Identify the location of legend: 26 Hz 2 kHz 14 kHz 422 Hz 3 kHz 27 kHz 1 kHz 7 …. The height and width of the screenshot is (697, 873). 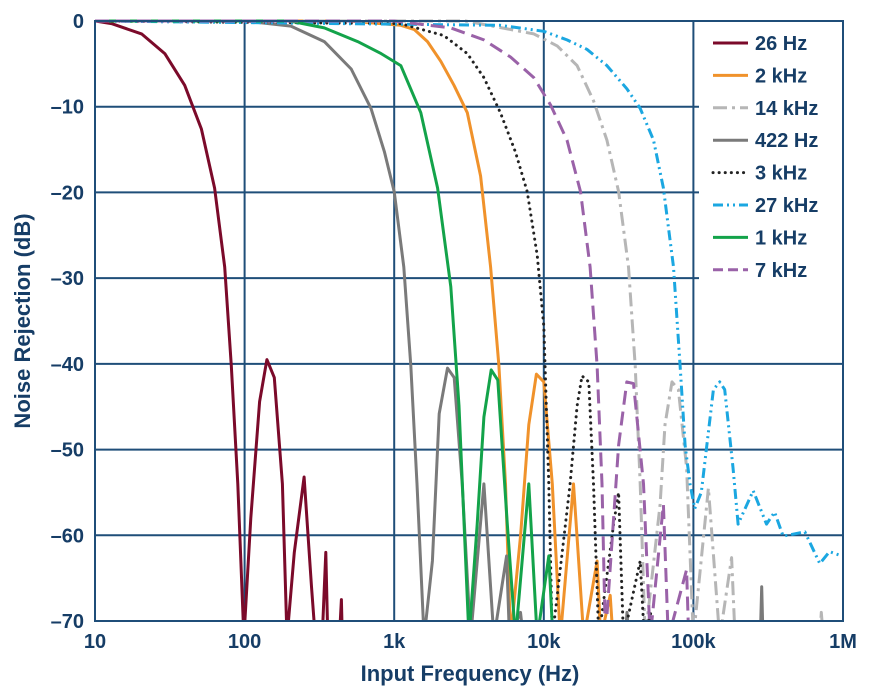
(764, 157).